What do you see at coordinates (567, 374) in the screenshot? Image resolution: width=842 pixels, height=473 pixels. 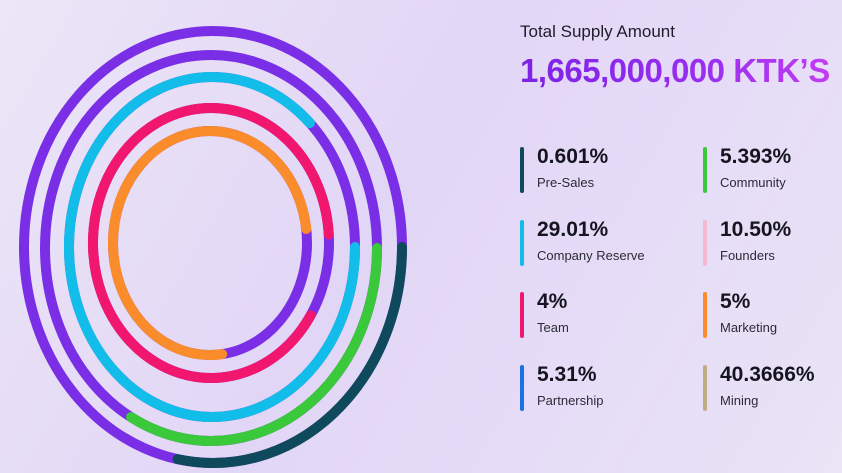 I see `legend-value: 5.31%` at bounding box center [567, 374].